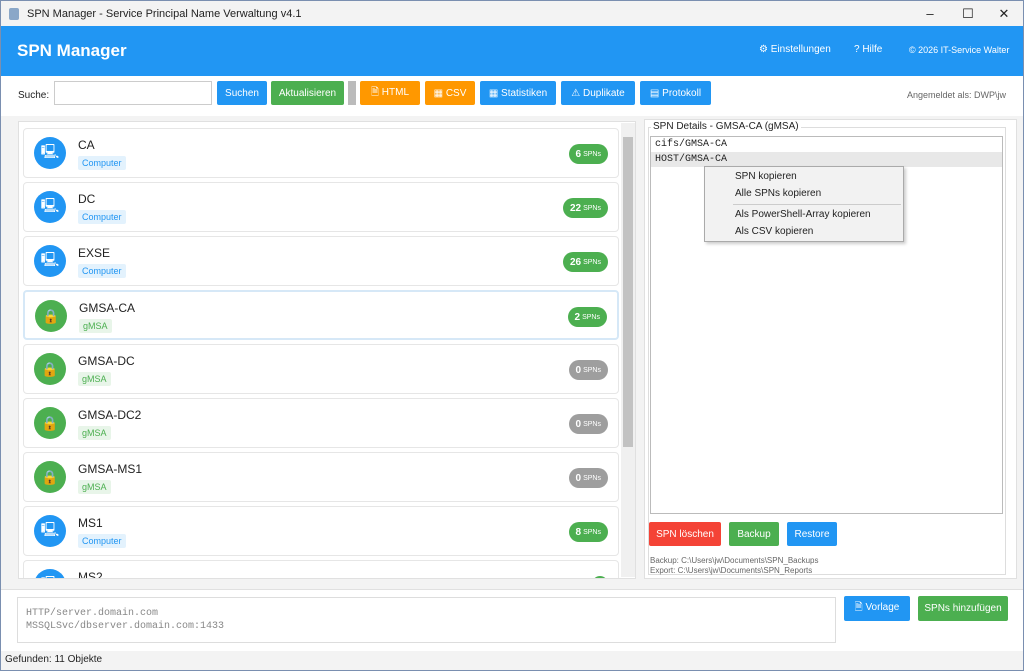 The width and height of the screenshot is (1024, 671). What do you see at coordinates (575, 262) in the screenshot?
I see `spn-count: 26` at bounding box center [575, 262].